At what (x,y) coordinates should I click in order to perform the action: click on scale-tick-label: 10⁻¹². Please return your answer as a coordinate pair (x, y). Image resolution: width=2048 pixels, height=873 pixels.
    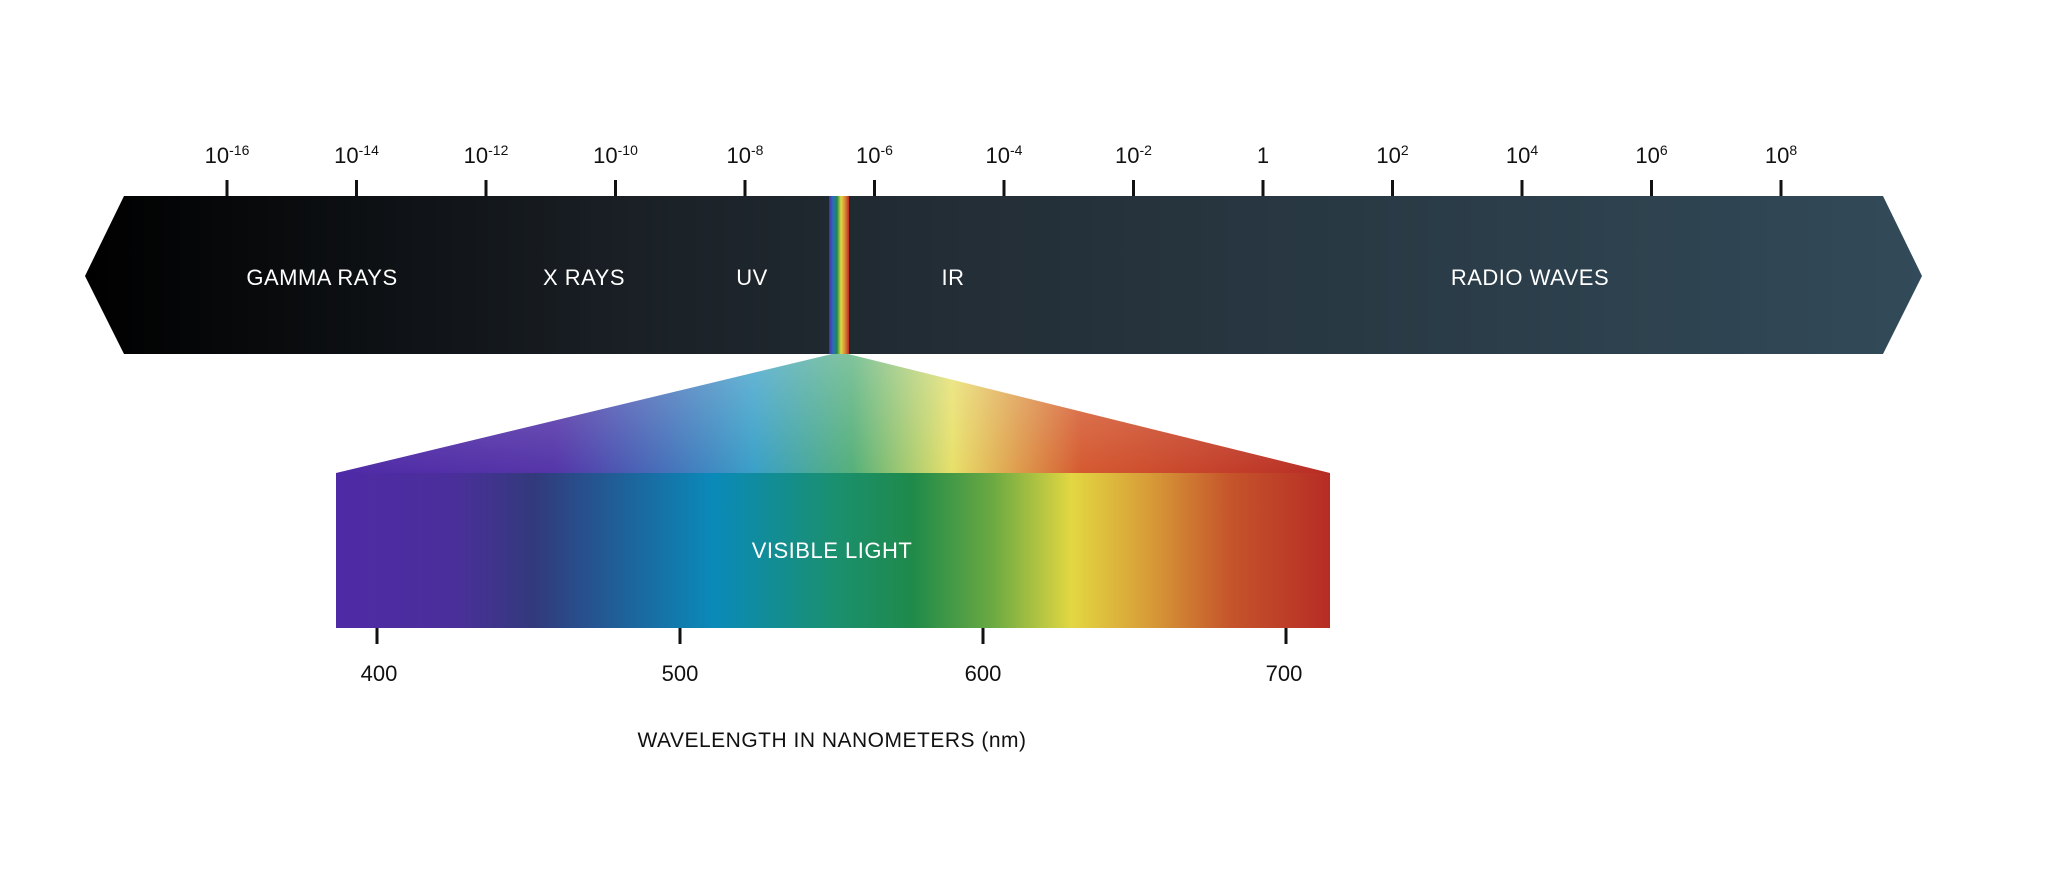
    Looking at the image, I should click on (486, 155).